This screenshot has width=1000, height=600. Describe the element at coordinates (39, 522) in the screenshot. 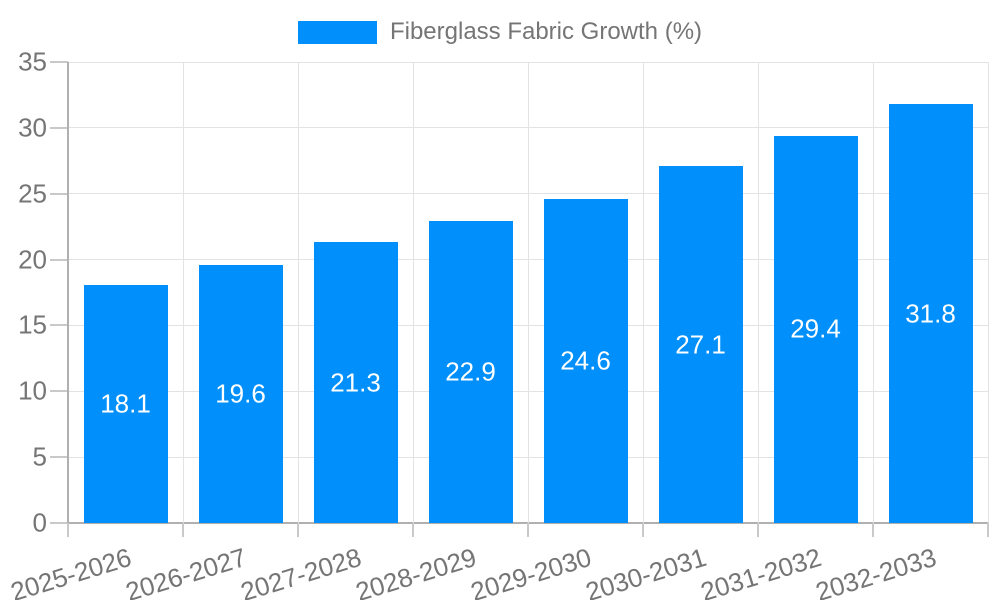

I see `y-axis-tick-label: 0` at that location.